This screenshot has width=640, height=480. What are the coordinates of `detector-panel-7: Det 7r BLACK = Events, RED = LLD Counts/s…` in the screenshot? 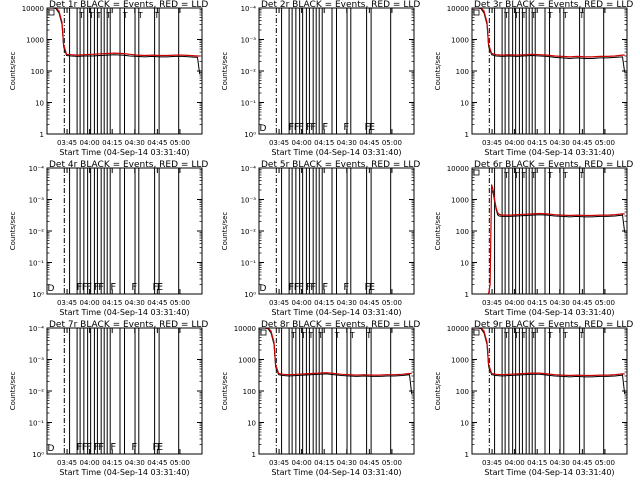 It's located at (108, 398).